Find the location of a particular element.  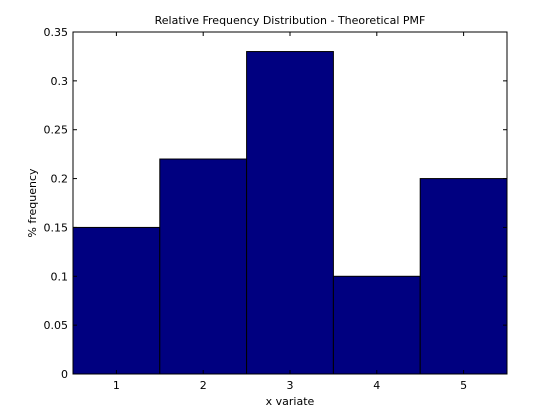

x-tick-label: 4 is located at coordinates (376, 385).